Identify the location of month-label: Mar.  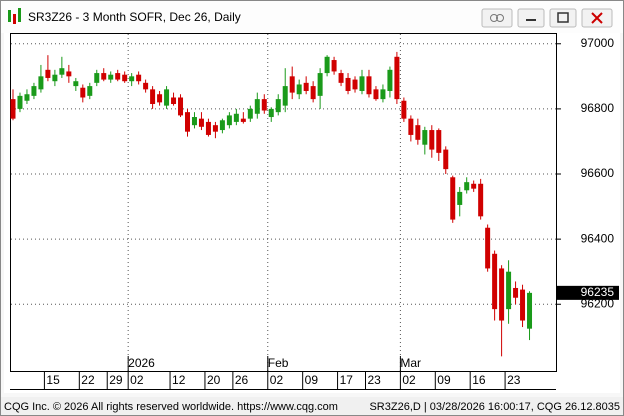
(410, 363).